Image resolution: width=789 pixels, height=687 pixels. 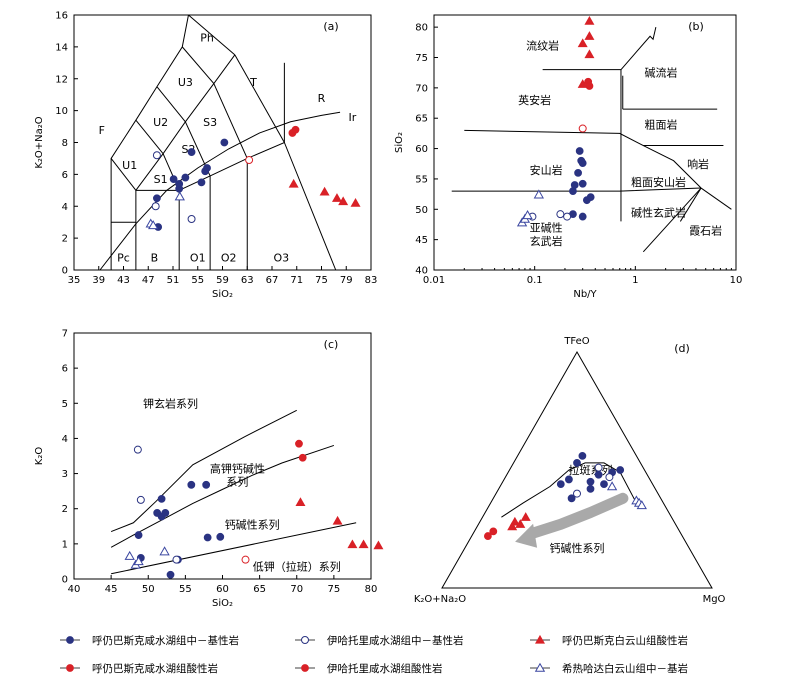 What do you see at coordinates (421, 58) in the screenshot?
I see `y-tick-label: 75` at bounding box center [421, 58].